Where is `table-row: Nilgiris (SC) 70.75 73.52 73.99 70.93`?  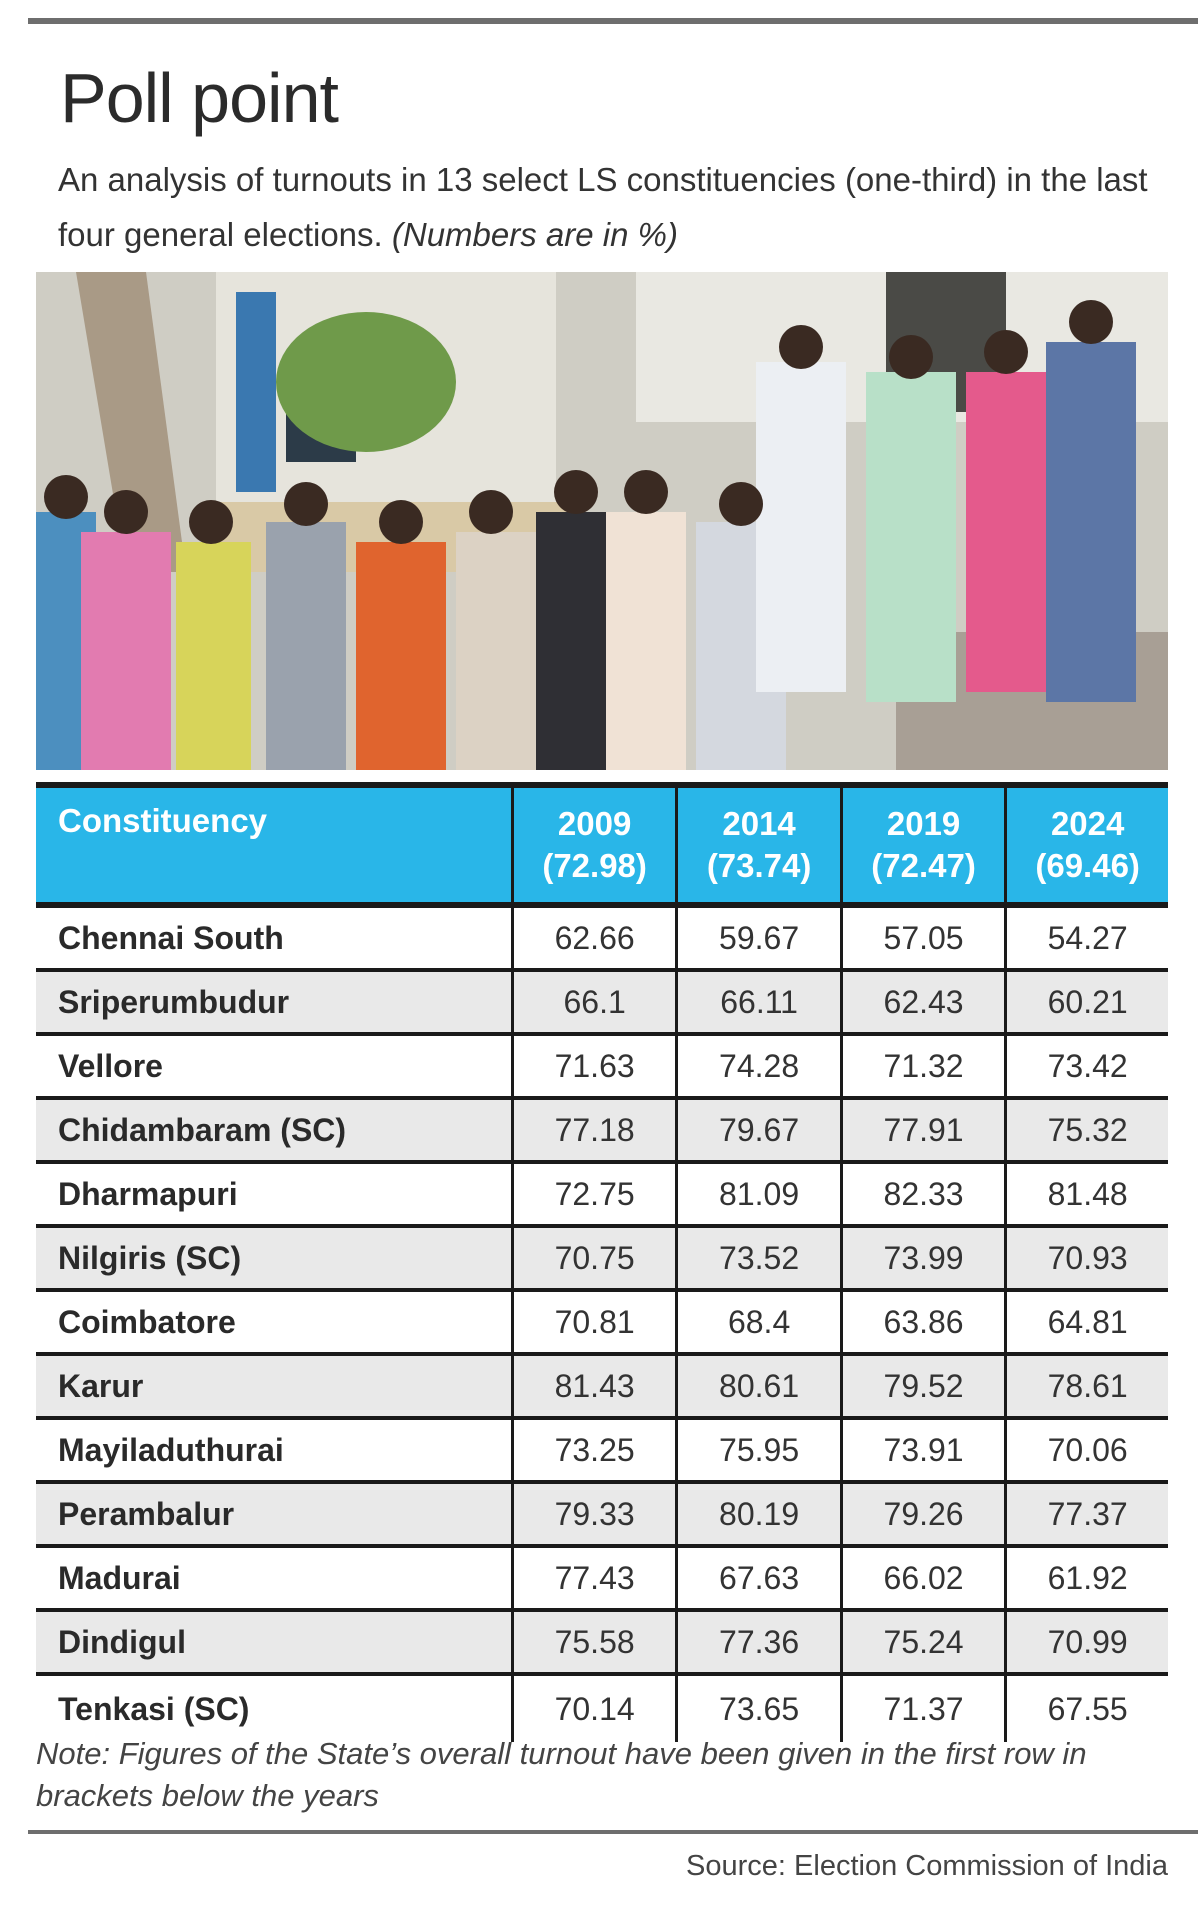
table-row: Nilgiris (SC) 70.75 73.52 73.99 70.93 is located at coordinates (602, 1259).